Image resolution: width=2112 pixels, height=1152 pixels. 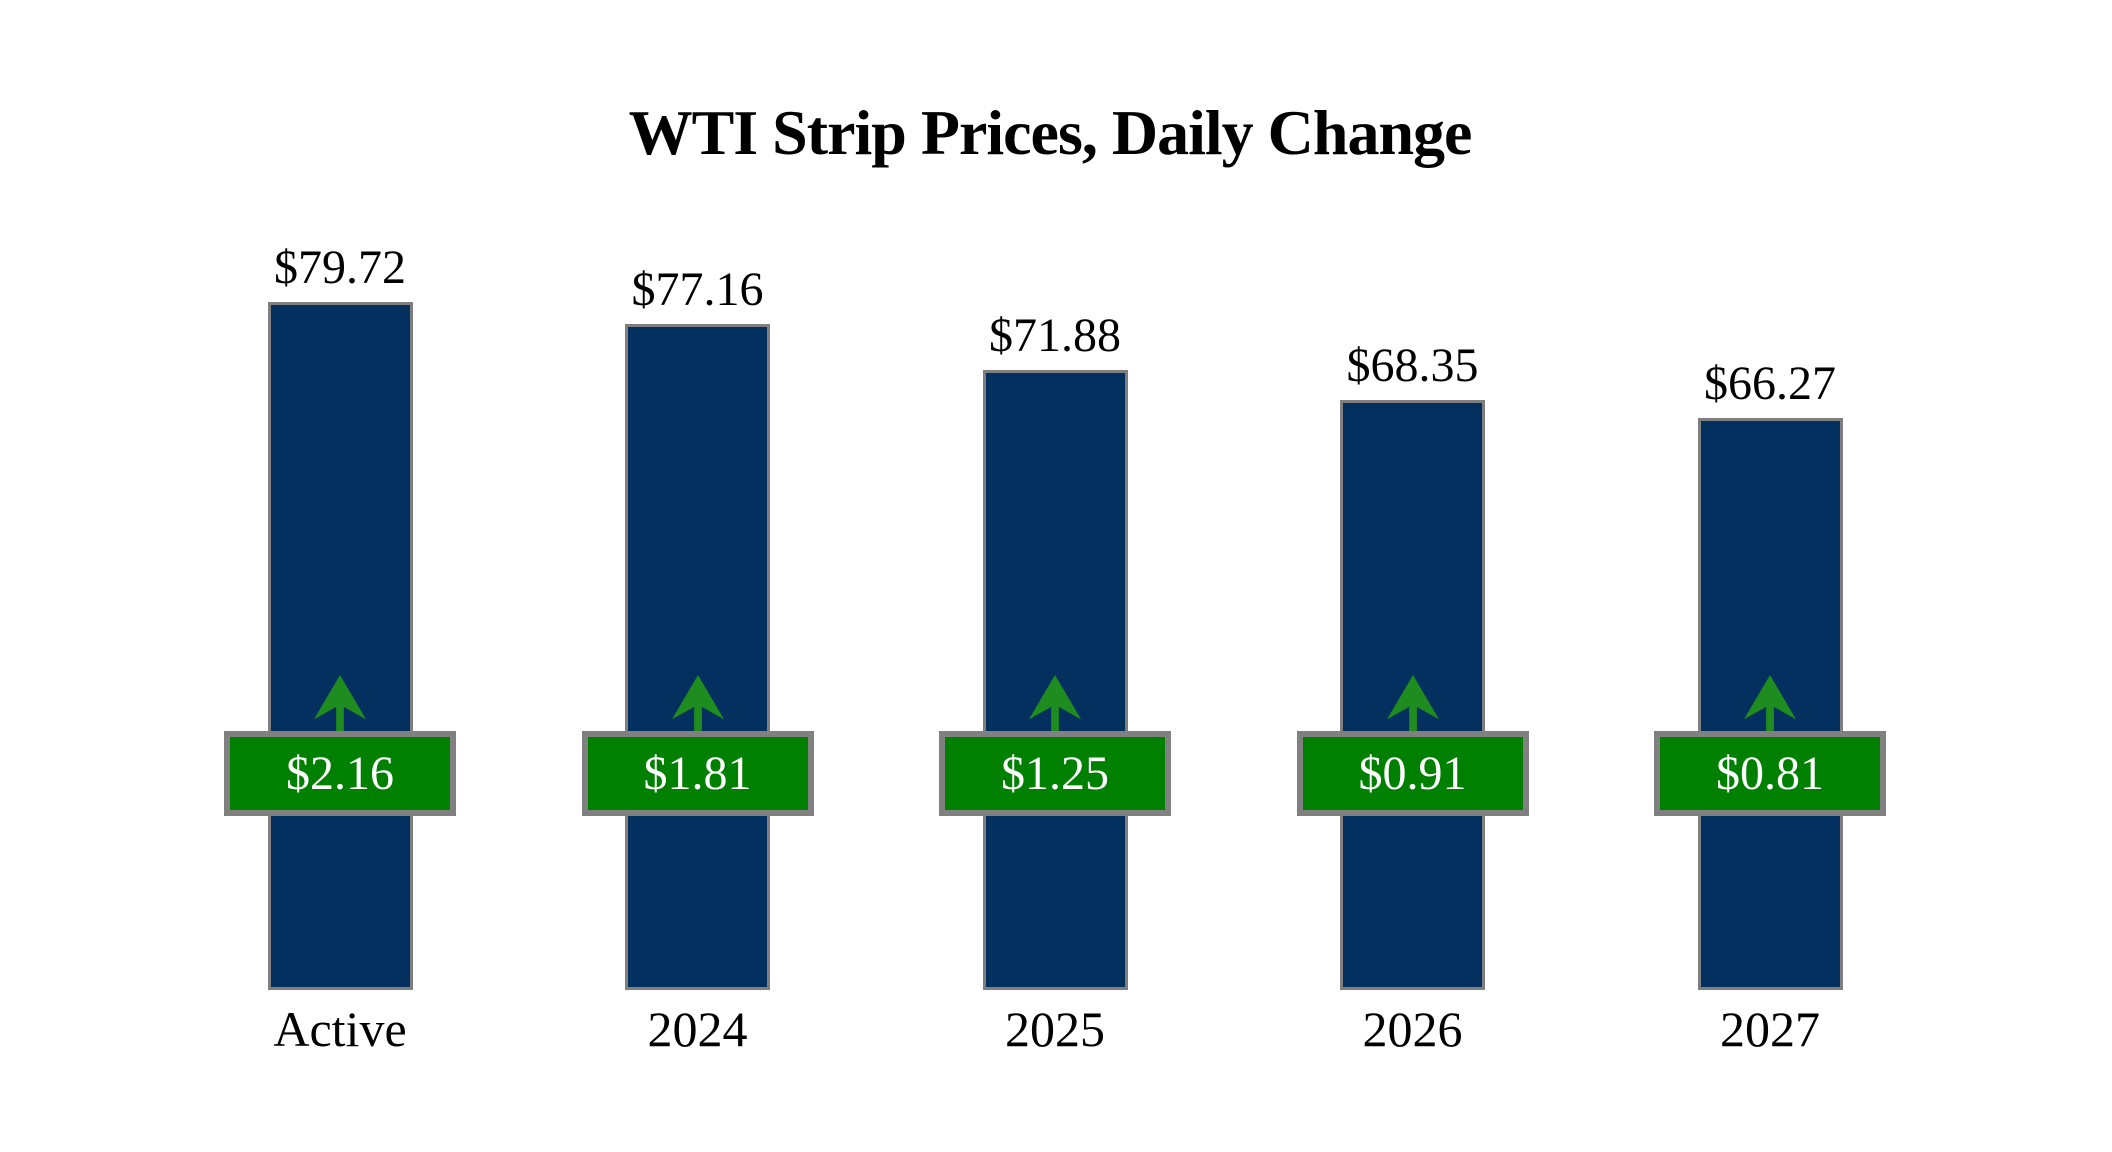 What do you see at coordinates (1050, 132) in the screenshot?
I see `chart-title: WTI Strip Prices, Daily Change` at bounding box center [1050, 132].